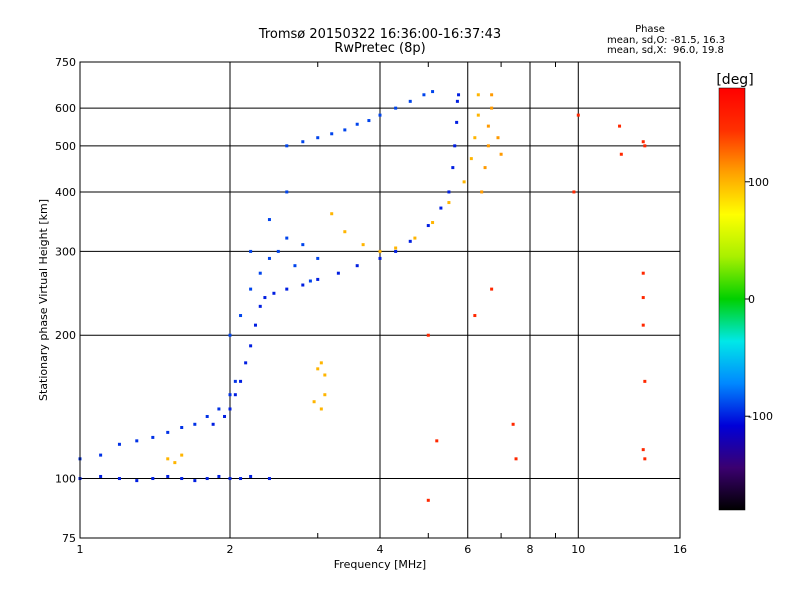 The height and width of the screenshot is (600, 800). Describe the element at coordinates (578, 549) in the screenshot. I see `x-tick-label: 10` at that location.